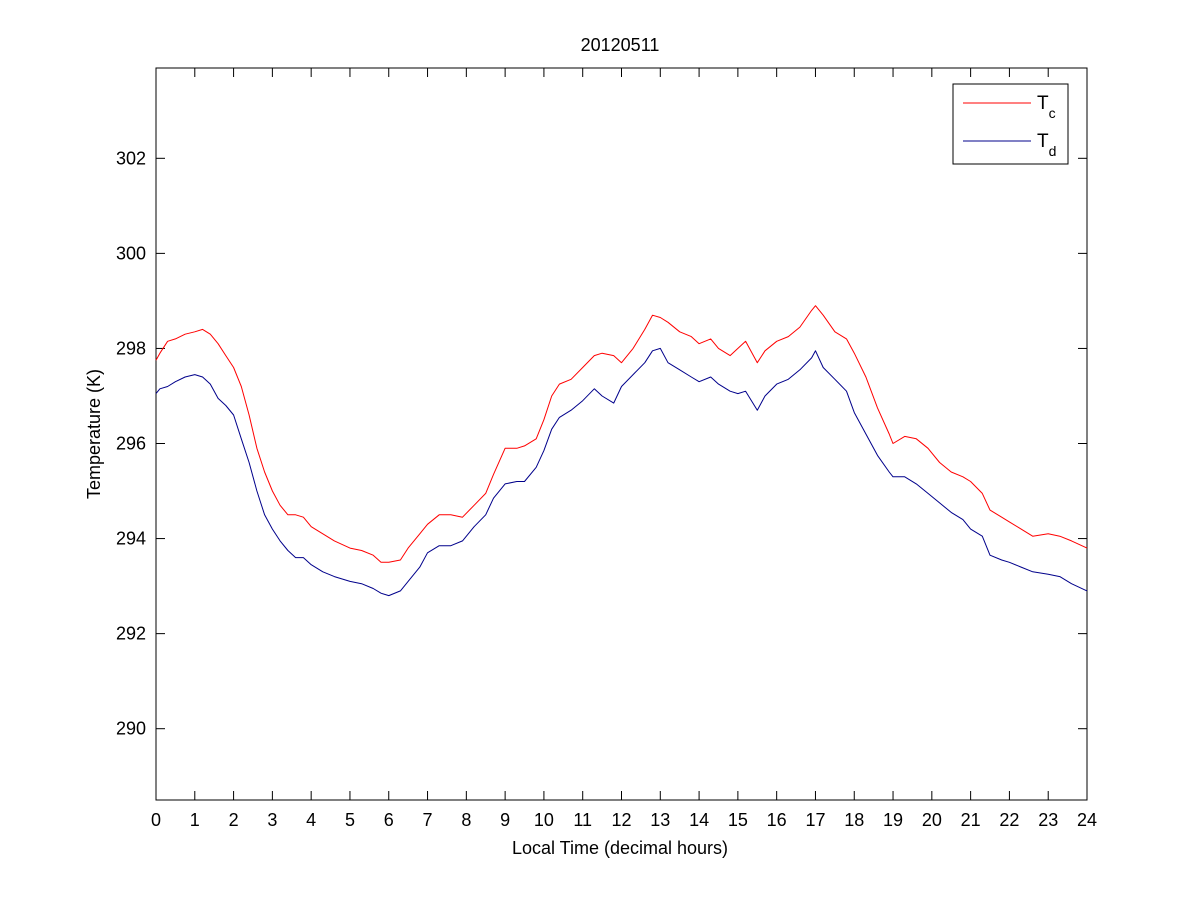 The height and width of the screenshot is (900, 1201). Describe the element at coordinates (131, 634) in the screenshot. I see `y-tick-label: 292` at that location.